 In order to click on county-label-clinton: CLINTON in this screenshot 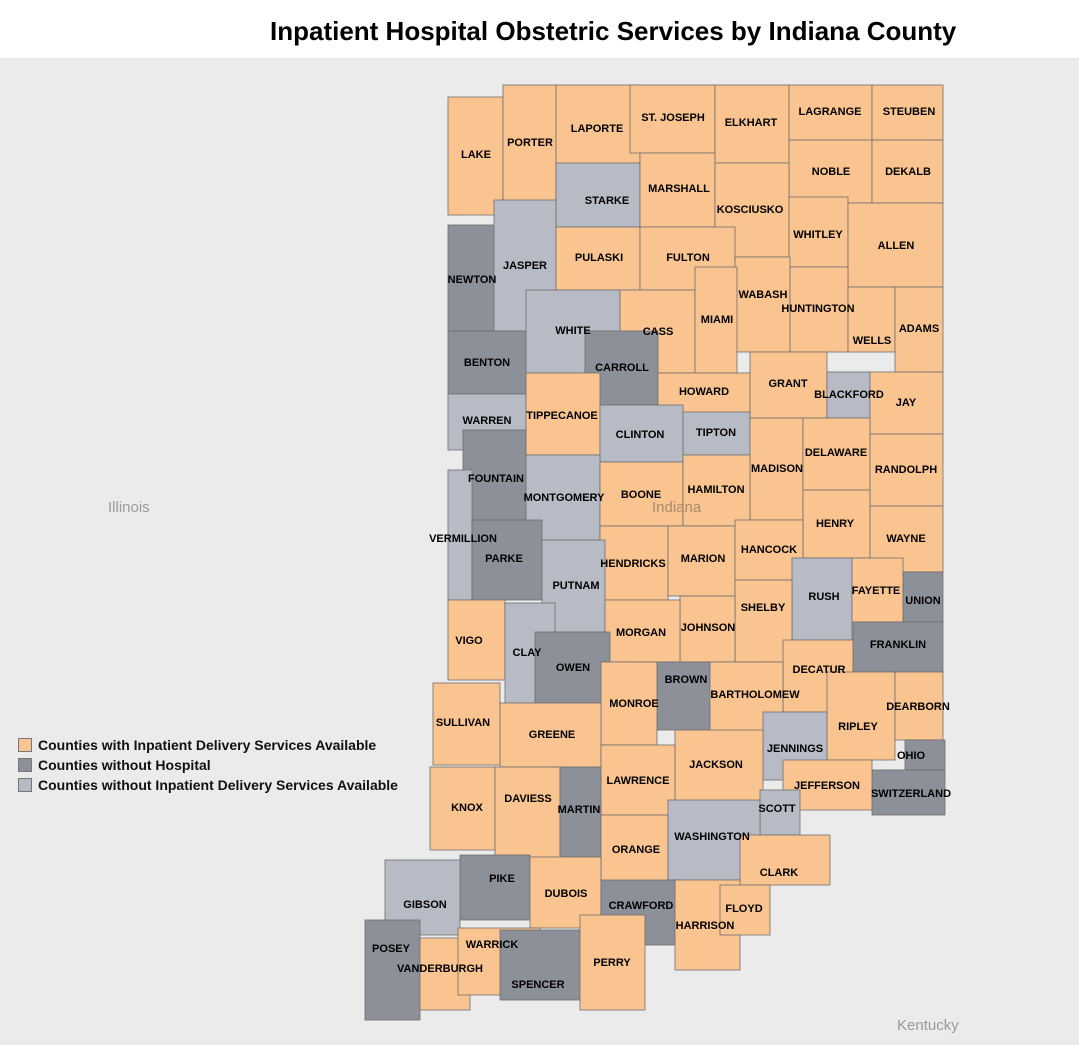, I will do `click(640, 435)`.